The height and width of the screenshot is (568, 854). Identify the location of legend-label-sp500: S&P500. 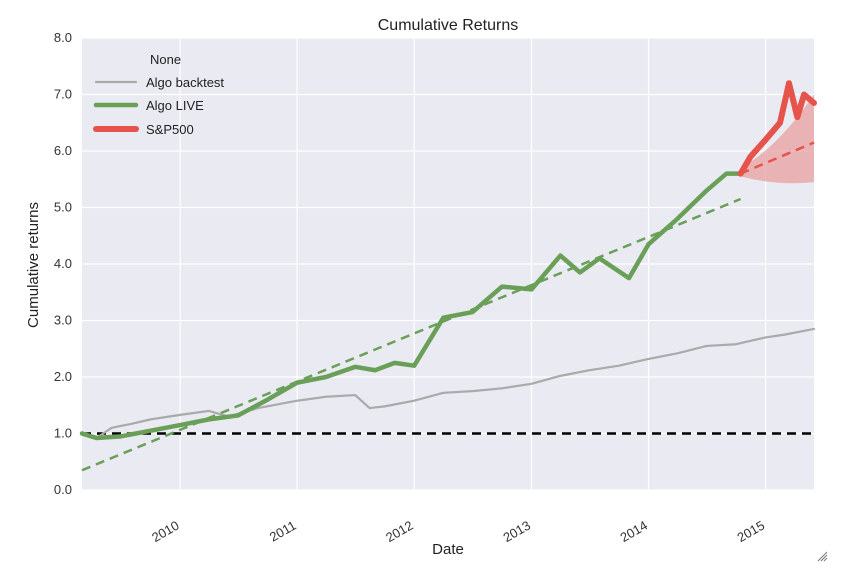
(170, 129).